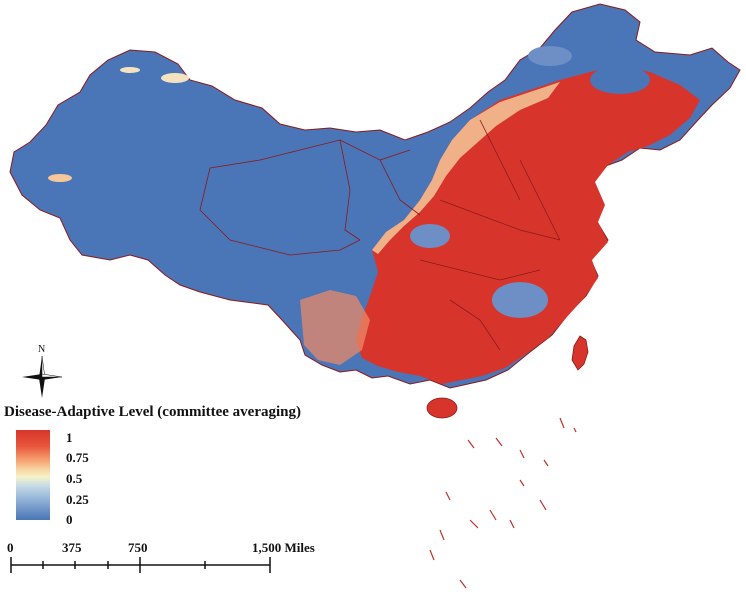  Describe the element at coordinates (283, 547) in the screenshot. I see `scale-label-1500: 1,500 Miles` at that location.